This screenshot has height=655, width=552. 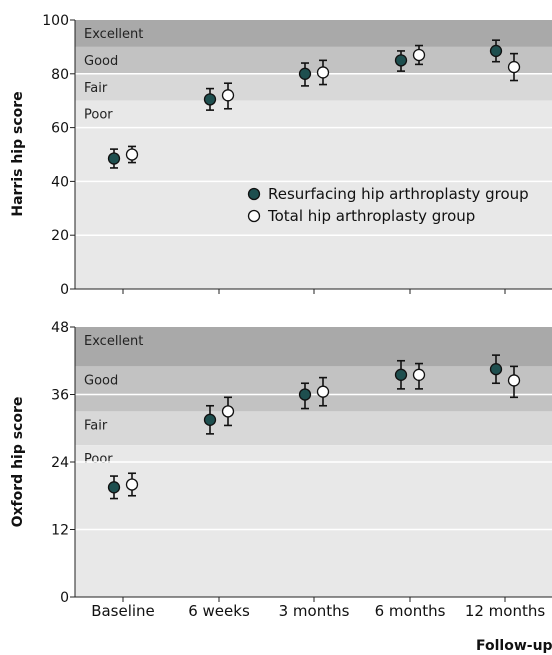 I want to click on y-tick-label: 36, so click(x=60, y=396).